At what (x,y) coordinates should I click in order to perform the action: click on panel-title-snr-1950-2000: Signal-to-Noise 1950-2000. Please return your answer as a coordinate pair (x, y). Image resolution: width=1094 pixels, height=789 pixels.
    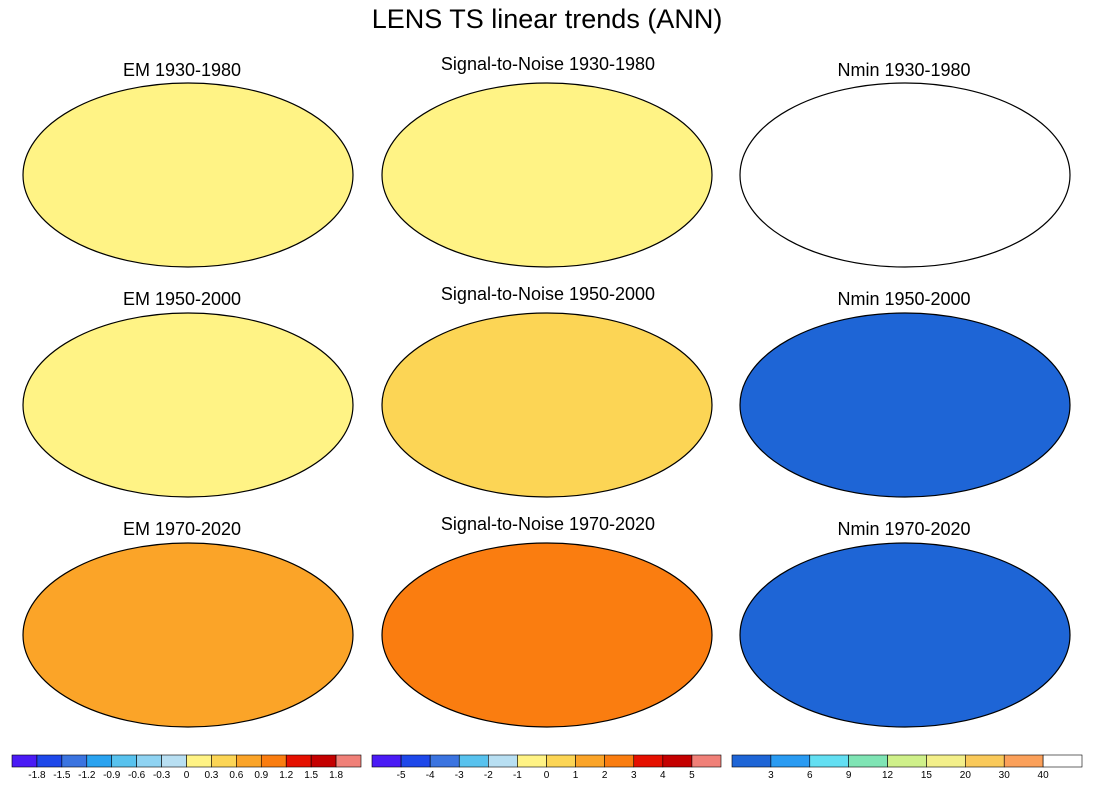
    Looking at the image, I should click on (548, 294).